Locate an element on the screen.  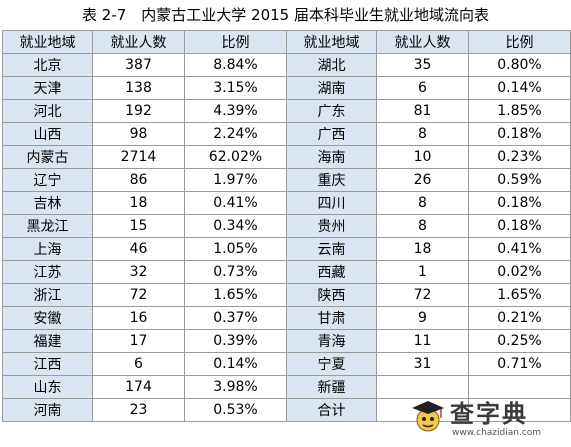
region-cell: 四川 is located at coordinates (331, 203).